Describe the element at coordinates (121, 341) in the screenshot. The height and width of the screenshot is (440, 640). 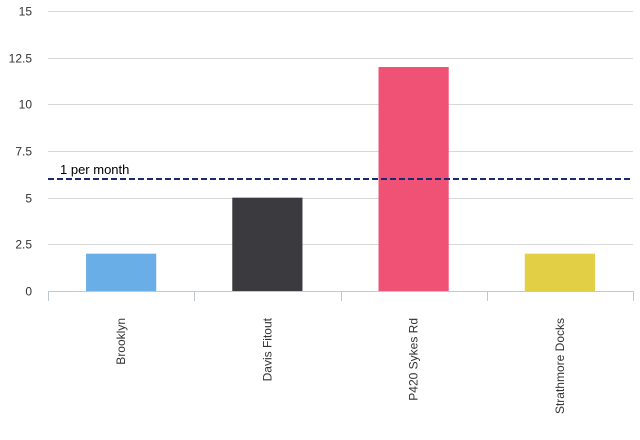
I see `x-tick-label: Brooklyn` at that location.